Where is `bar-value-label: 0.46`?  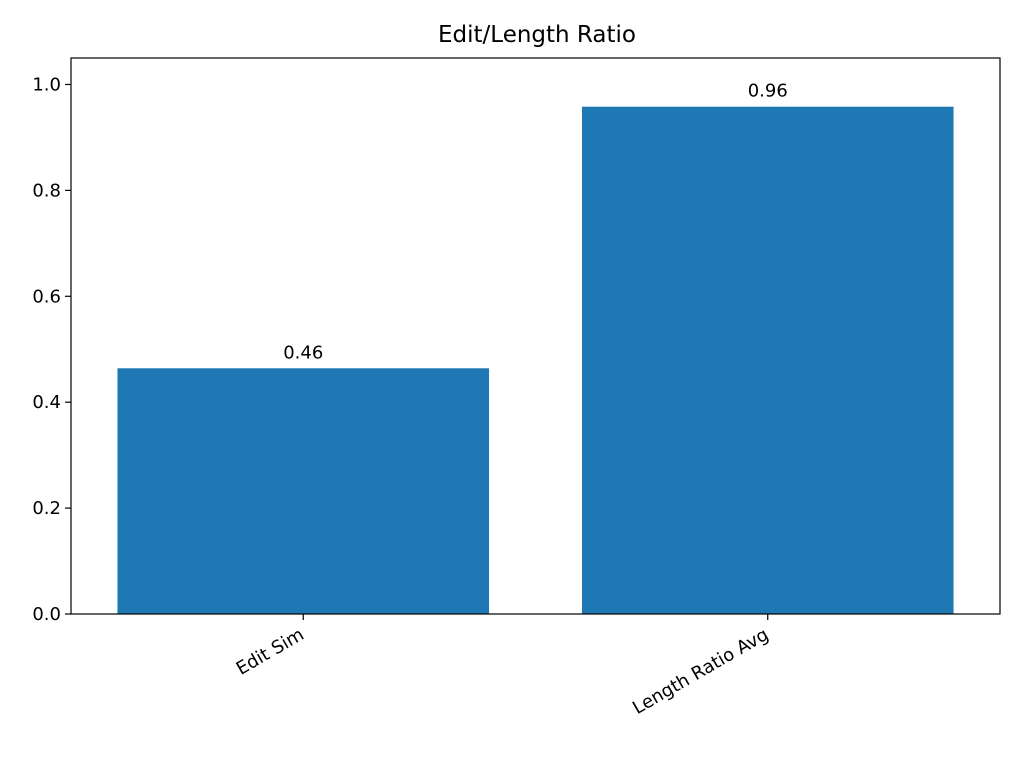 bar-value-label: 0.46 is located at coordinates (303, 352).